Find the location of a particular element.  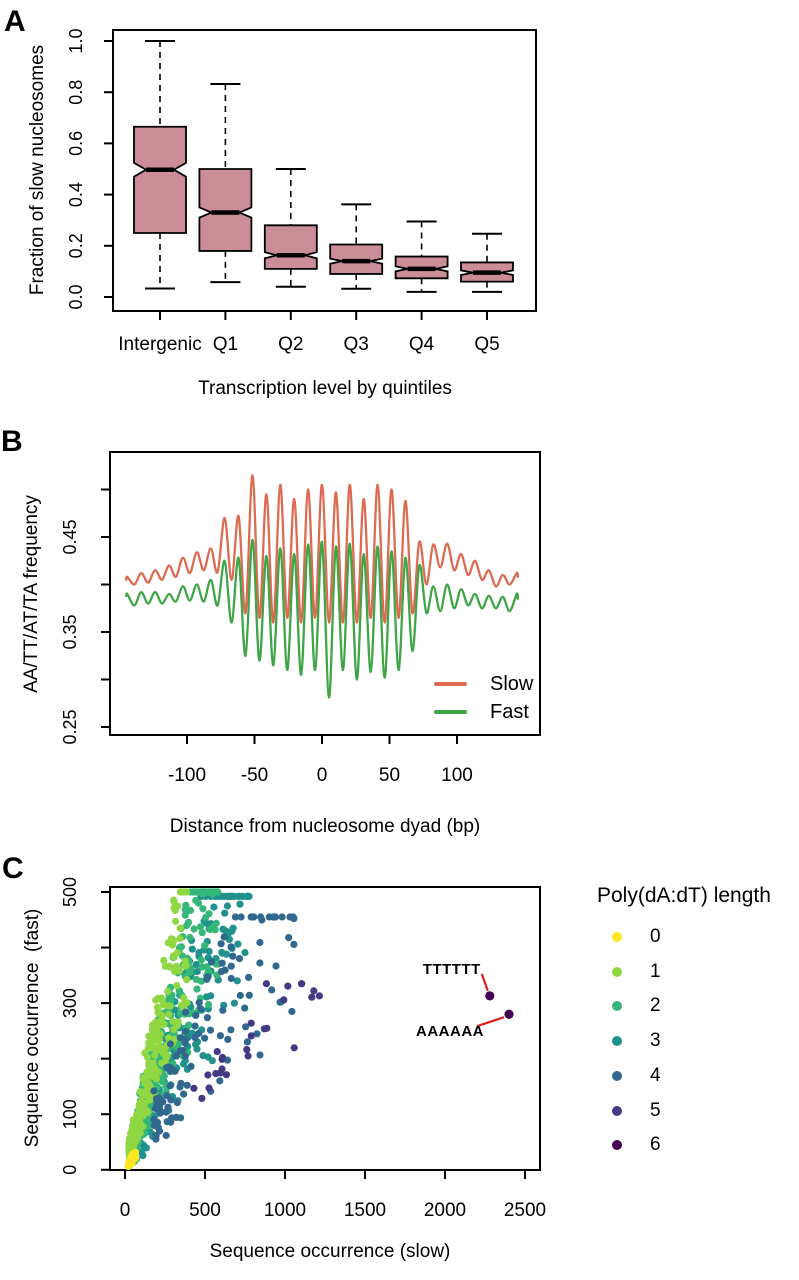

poly-legend-item-6: 6 is located at coordinates (697, 1145).